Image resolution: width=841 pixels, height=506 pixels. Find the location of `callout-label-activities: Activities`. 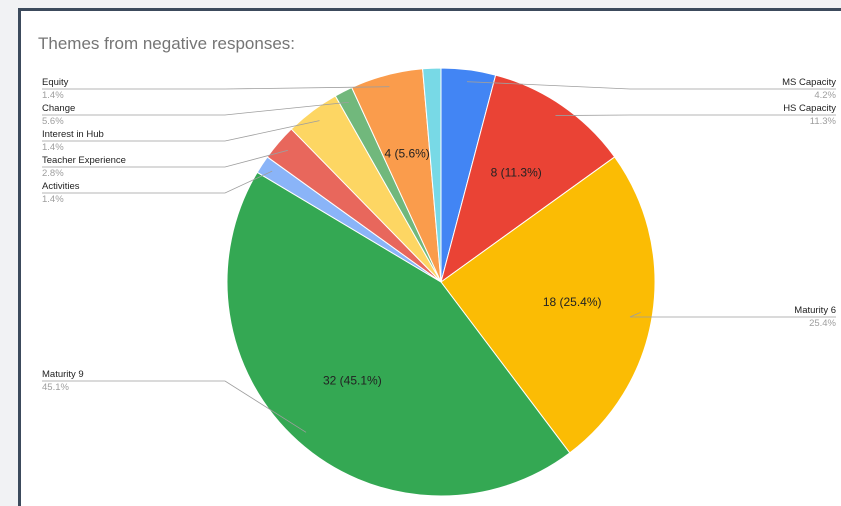

callout-label-activities: Activities is located at coordinates (61, 186).